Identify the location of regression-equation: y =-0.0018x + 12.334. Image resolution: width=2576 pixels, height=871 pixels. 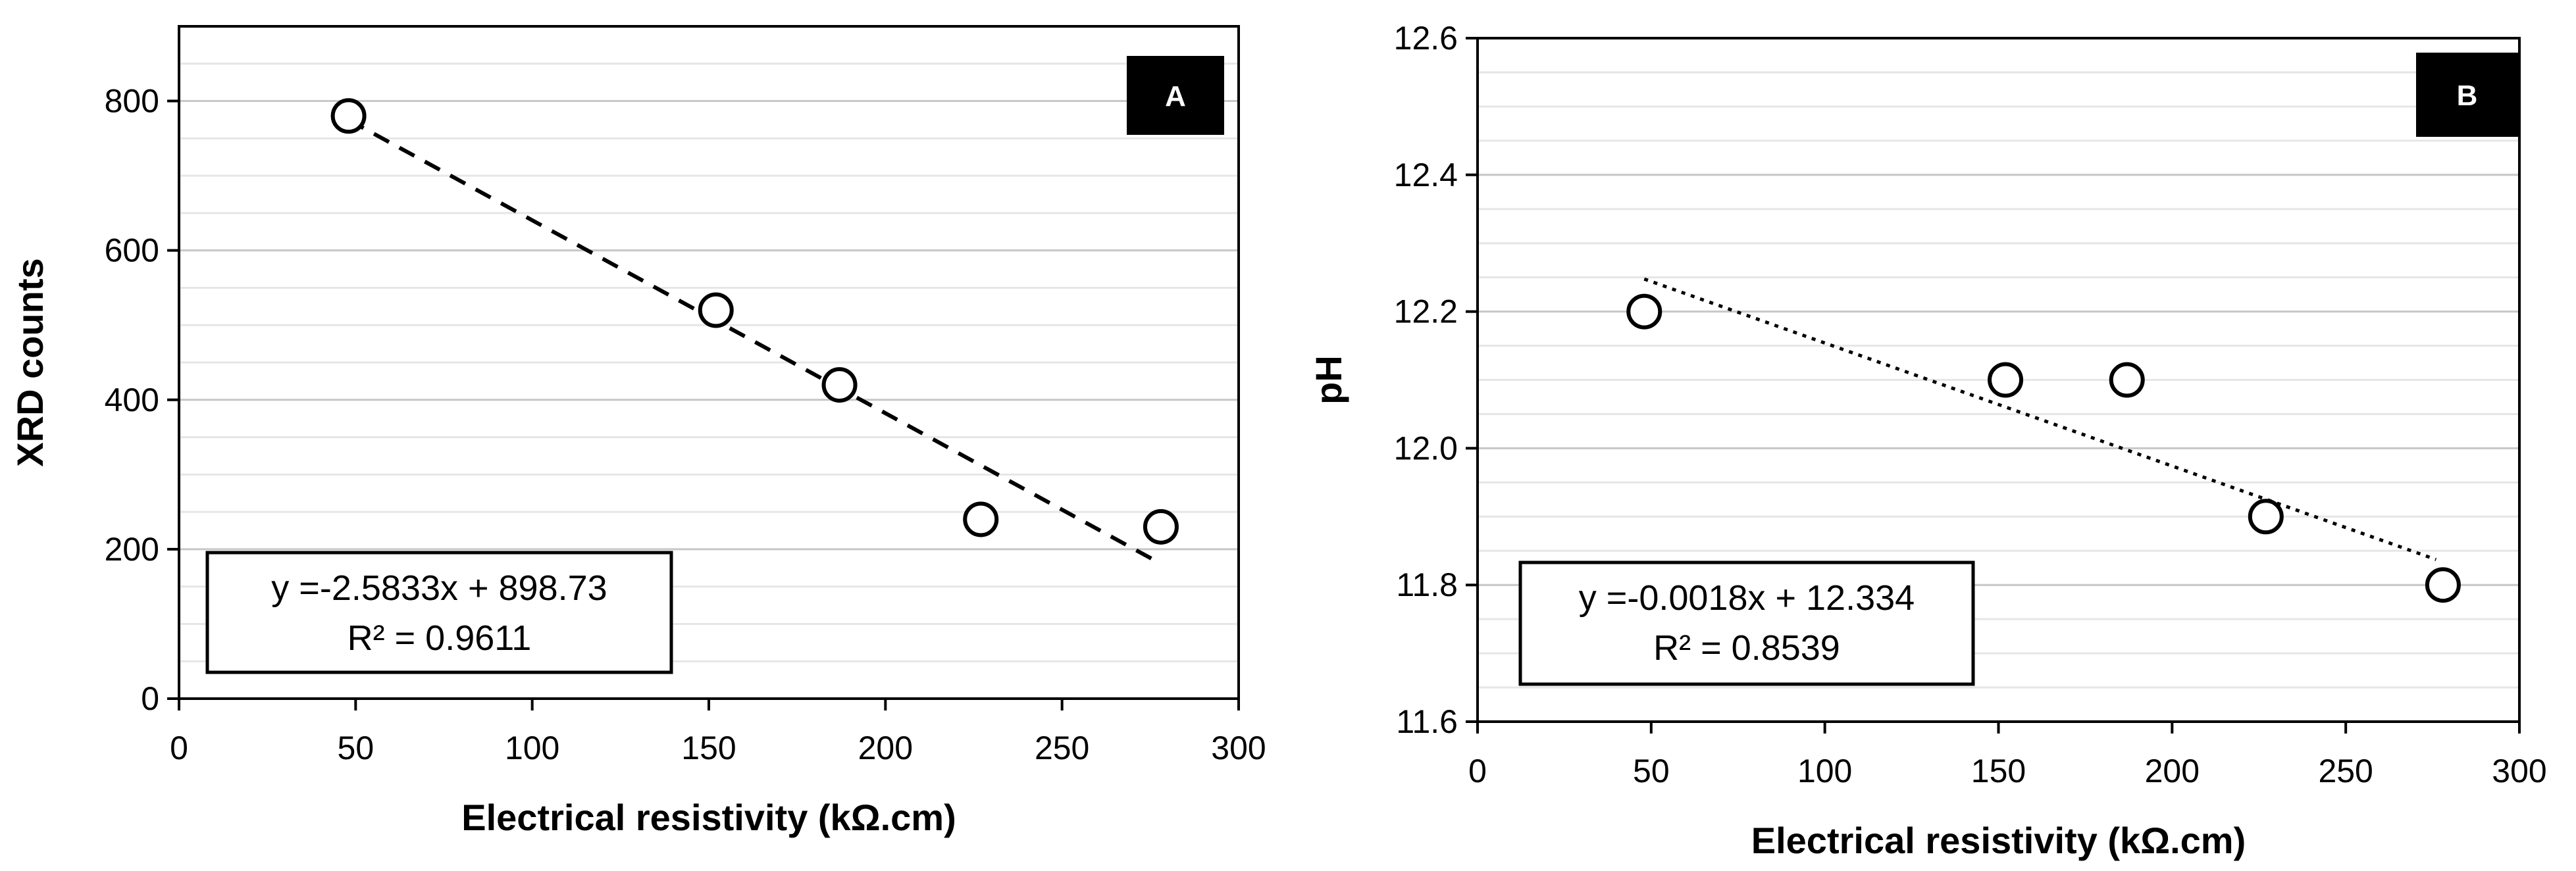
(1747, 598).